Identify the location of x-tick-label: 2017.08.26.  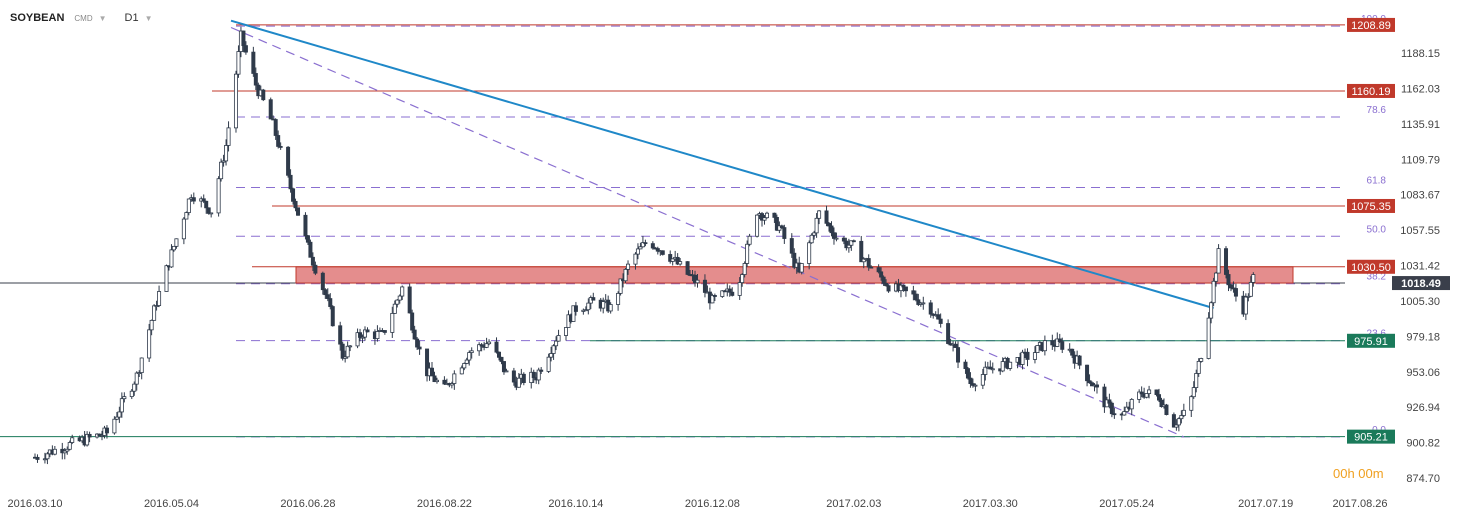
(1359, 504).